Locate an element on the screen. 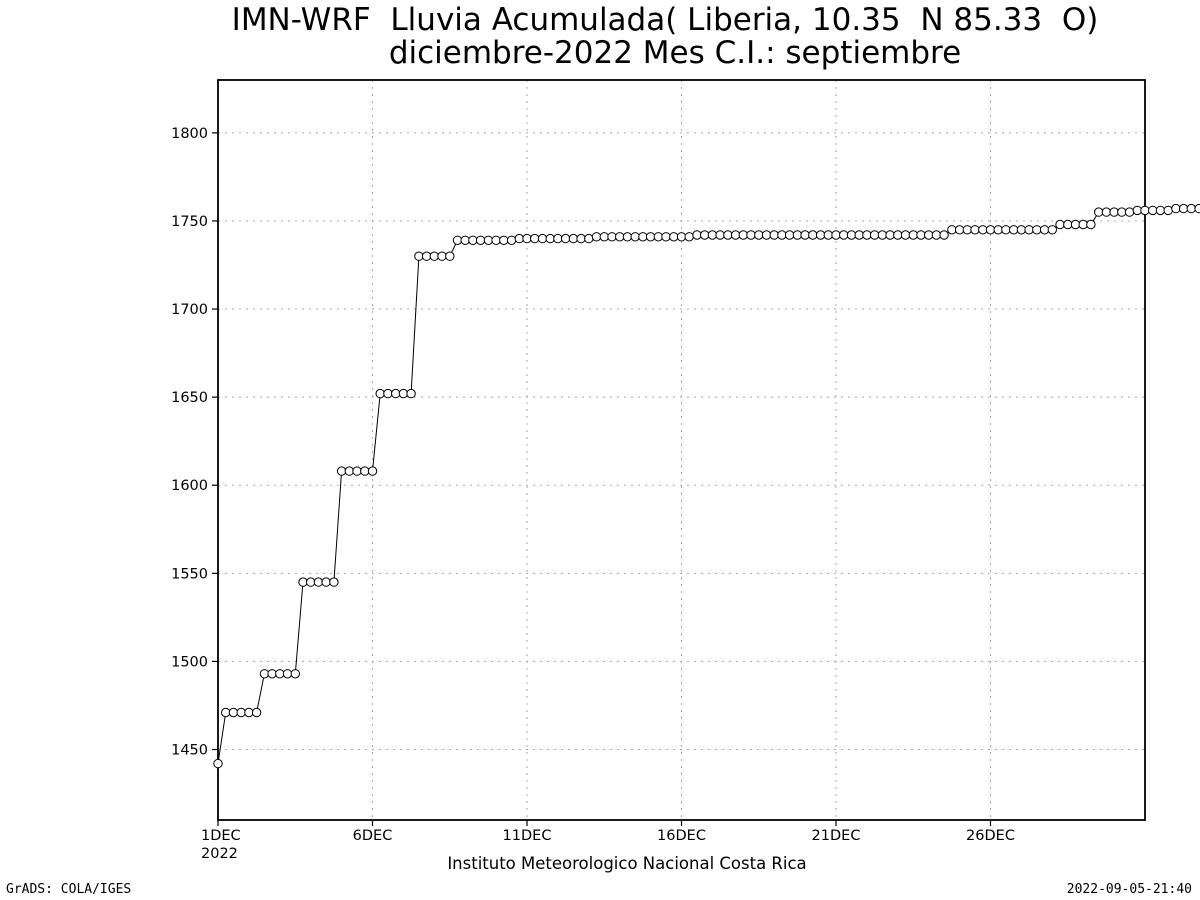 This screenshot has width=1200, height=900. y-tick-label: 1500 is located at coordinates (189, 662).